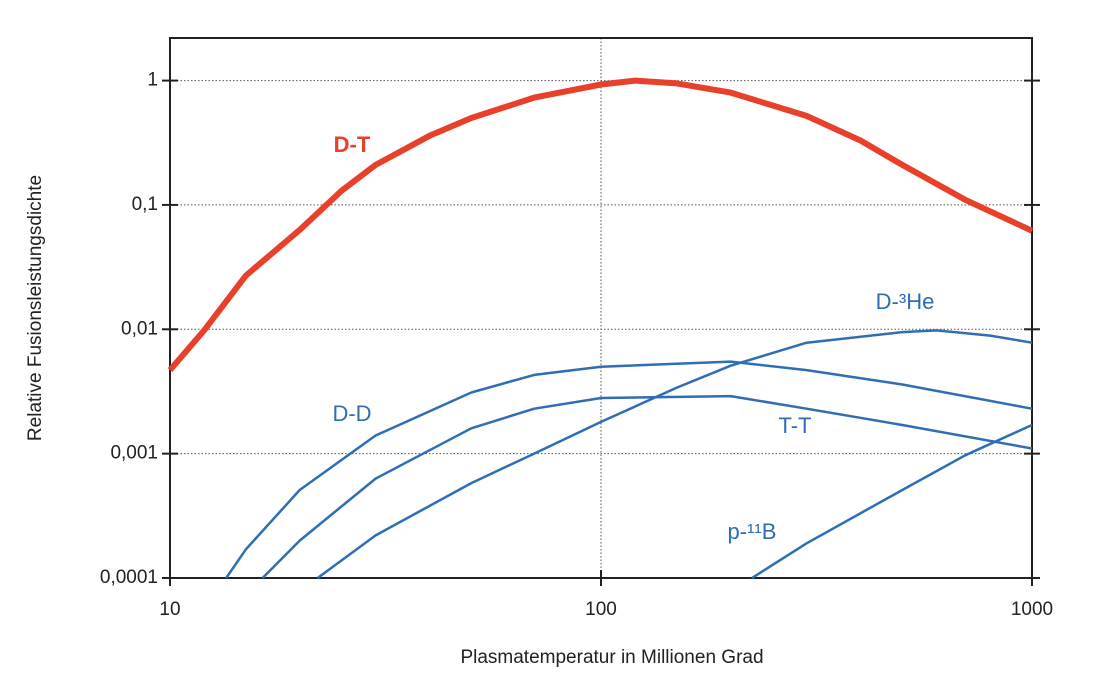  I want to click on series-label: D-T, so click(352, 144).